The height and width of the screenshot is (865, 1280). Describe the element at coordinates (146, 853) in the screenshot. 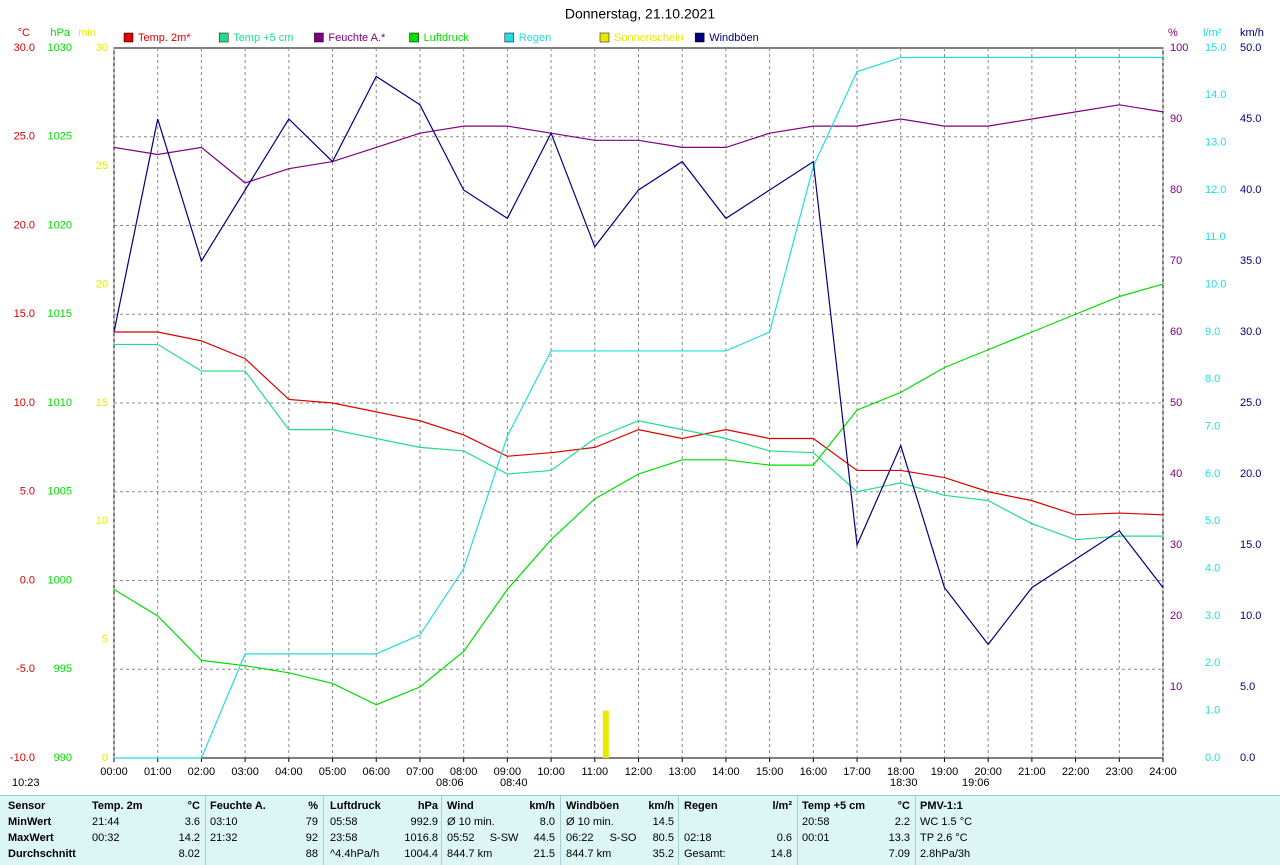

I see `table-cell: 8.02` at that location.